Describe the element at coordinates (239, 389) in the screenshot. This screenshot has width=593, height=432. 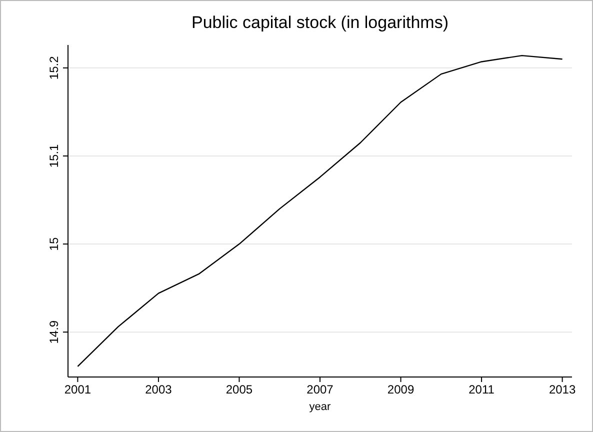
I see `x-tick-label: 2005` at that location.